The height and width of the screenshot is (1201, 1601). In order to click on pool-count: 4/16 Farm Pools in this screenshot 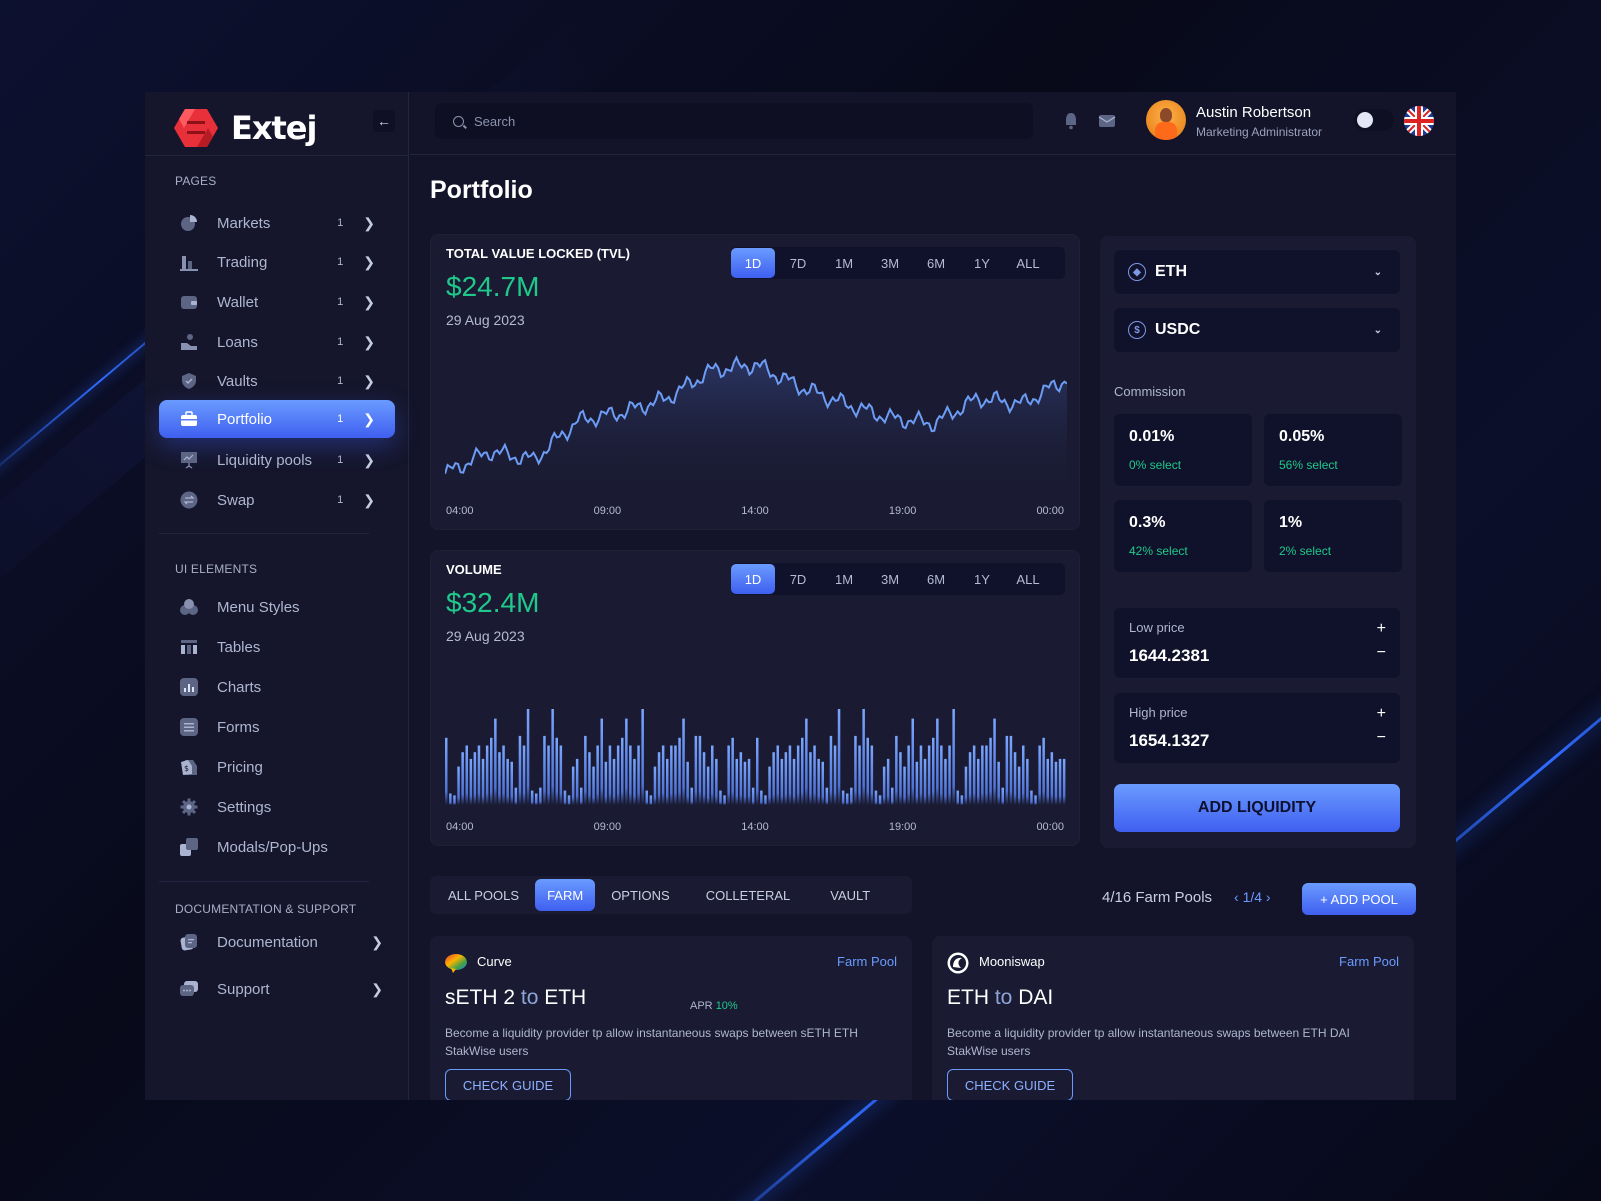, I will do `click(1157, 897)`.